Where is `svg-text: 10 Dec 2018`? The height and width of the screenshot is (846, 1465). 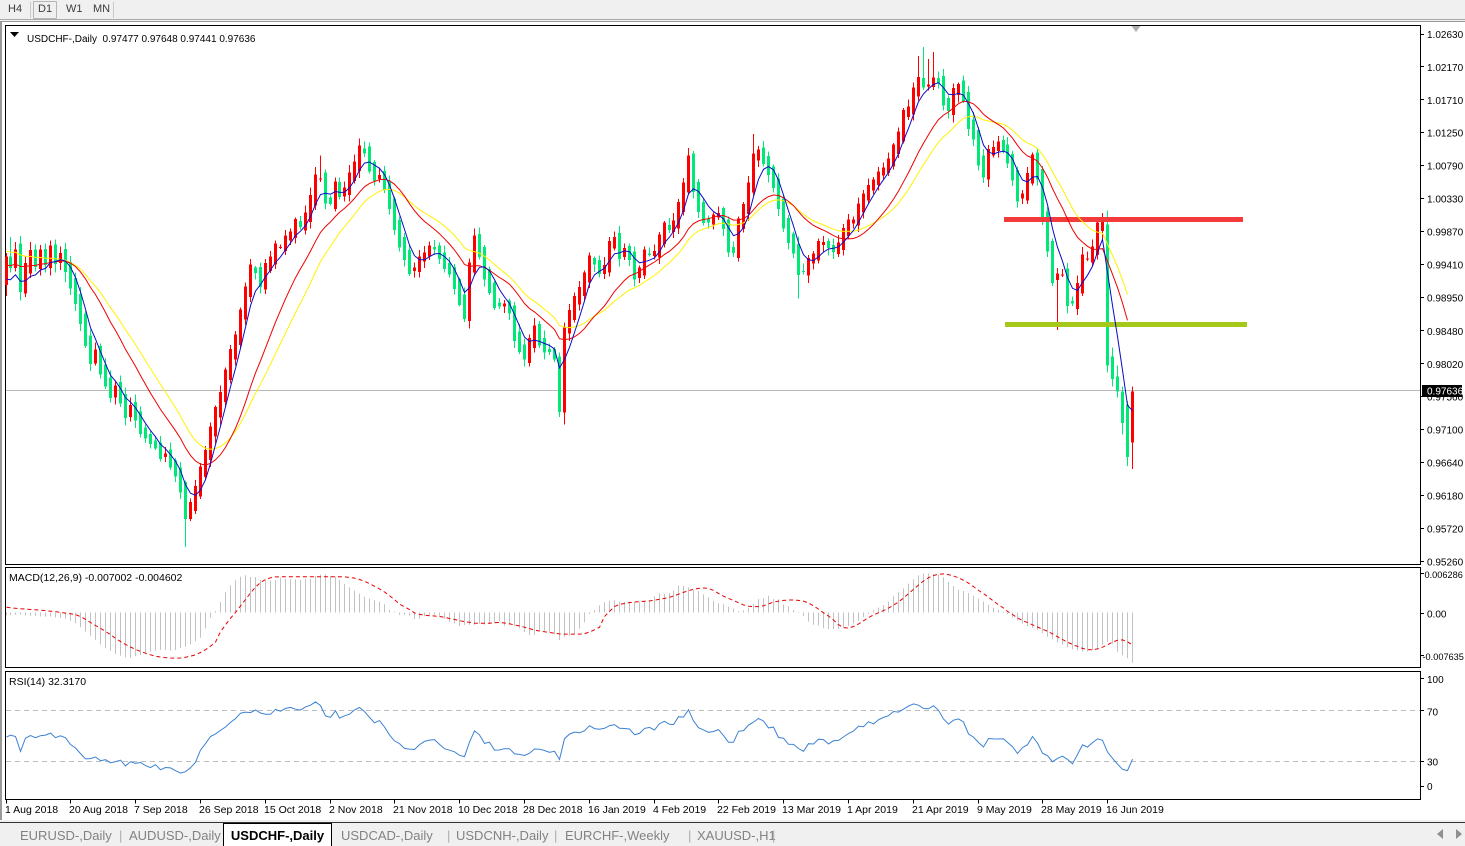
svg-text: 10 Dec 2018 is located at coordinates (488, 810).